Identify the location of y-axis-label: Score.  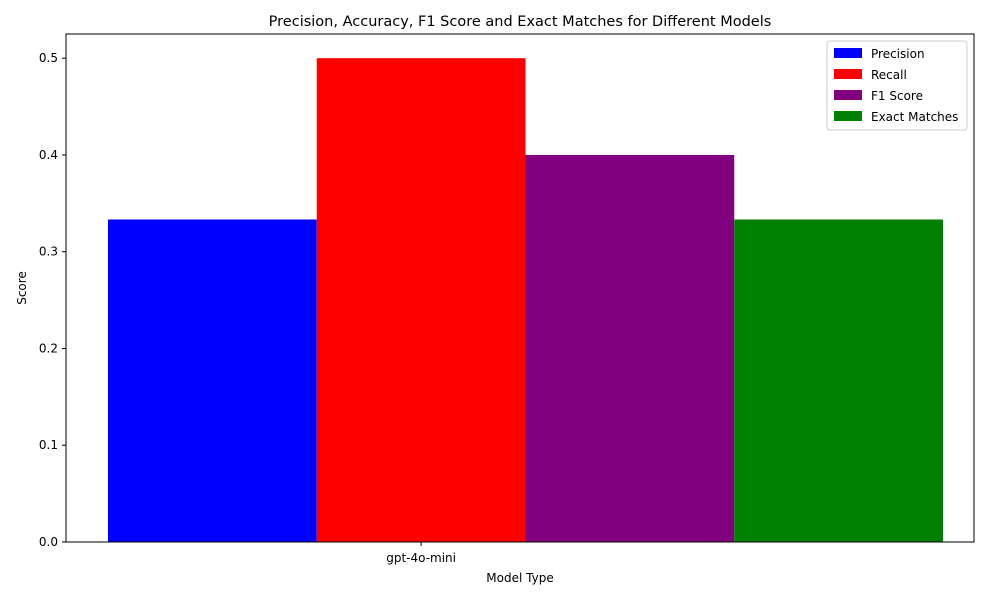
(22, 288).